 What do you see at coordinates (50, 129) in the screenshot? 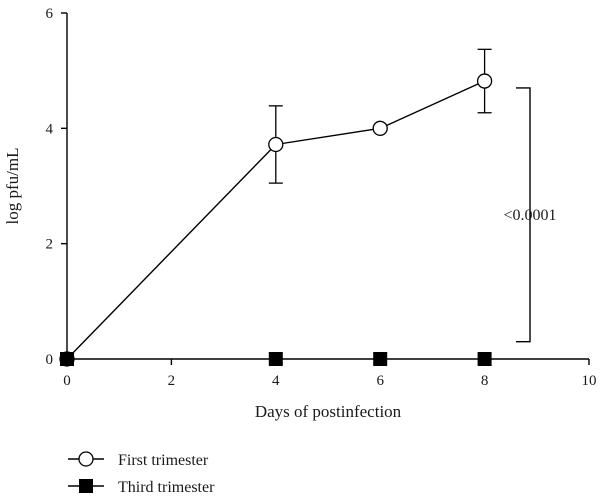
I see `y-tick-label: 4` at bounding box center [50, 129].